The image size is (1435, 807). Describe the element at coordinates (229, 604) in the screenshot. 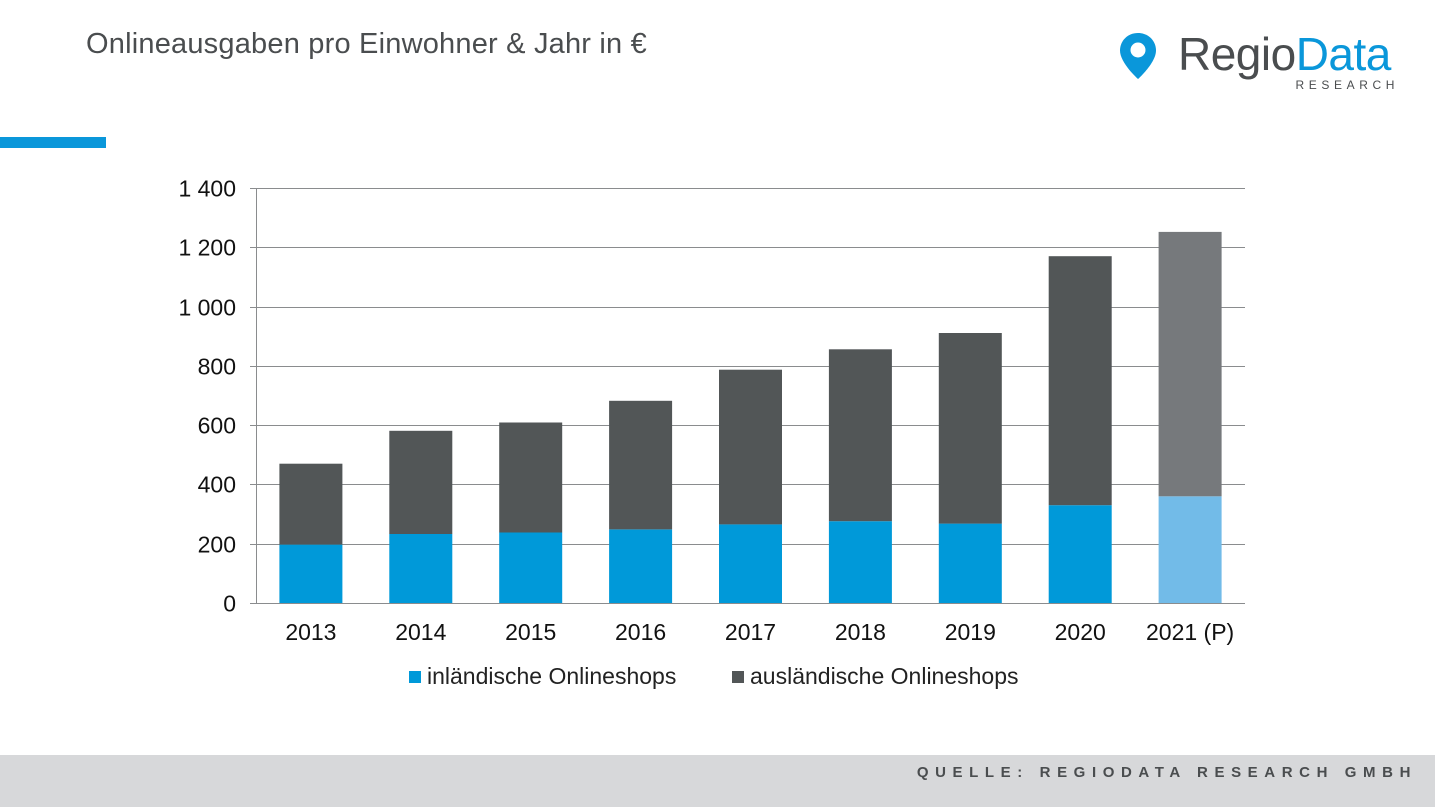

I see `y-tick-label: 0` at that location.